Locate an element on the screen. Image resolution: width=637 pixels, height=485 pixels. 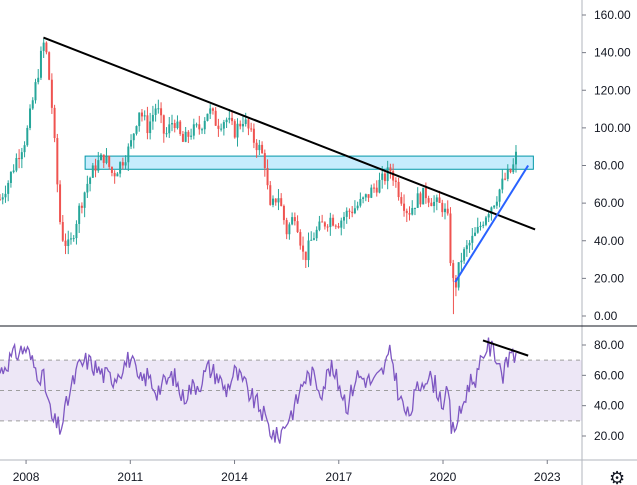
price-tick-label: 40.00 is located at coordinates (609, 241).